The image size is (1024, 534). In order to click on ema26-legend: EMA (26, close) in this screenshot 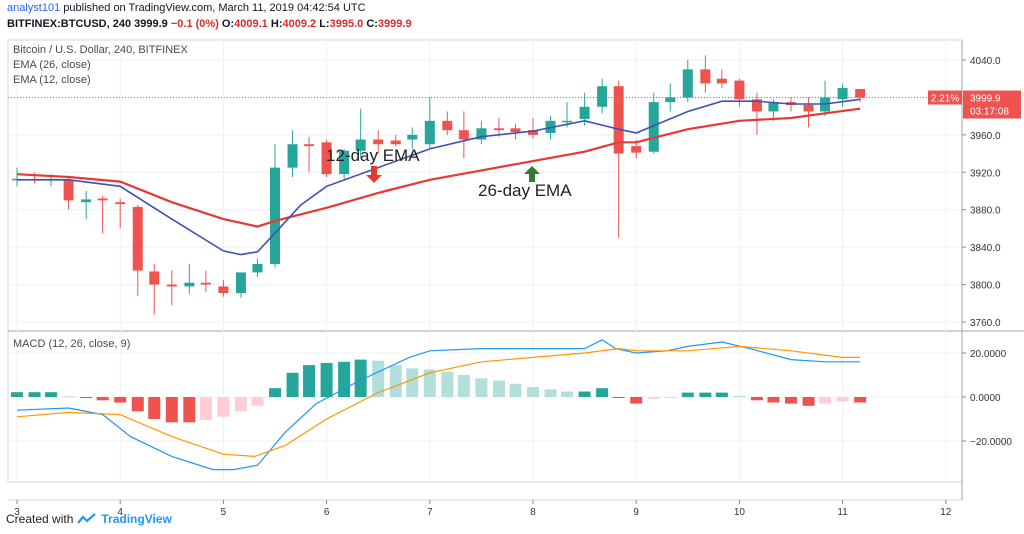, I will do `click(52, 65)`.